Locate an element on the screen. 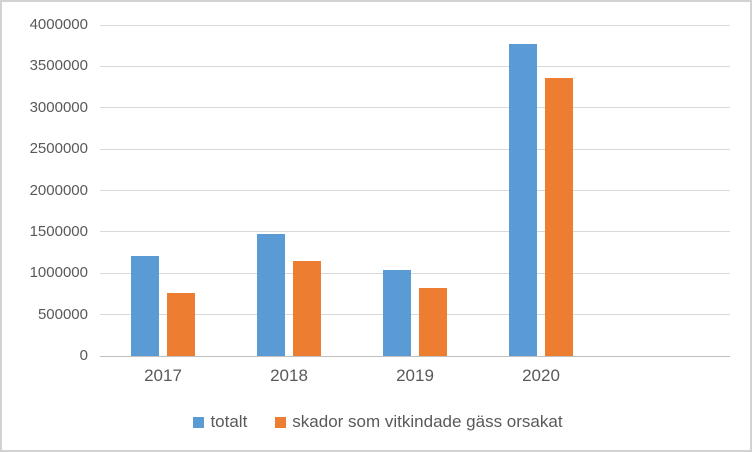 This screenshot has height=452, width=752. x-axis-line is located at coordinates (415, 356).